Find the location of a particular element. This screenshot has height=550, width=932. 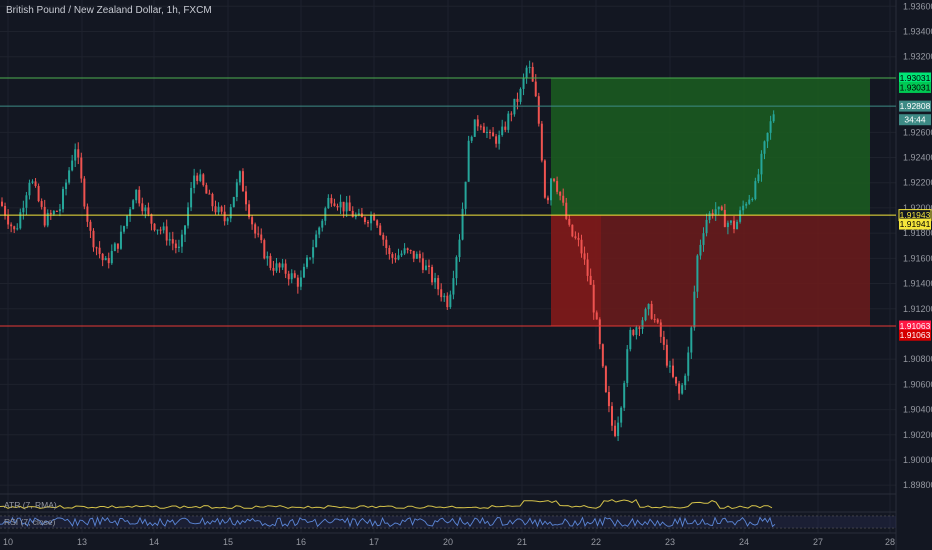

time-axis: 10 13 14 15 16 17 20 21 22 23 24 27 28 is located at coordinates (449, 542).